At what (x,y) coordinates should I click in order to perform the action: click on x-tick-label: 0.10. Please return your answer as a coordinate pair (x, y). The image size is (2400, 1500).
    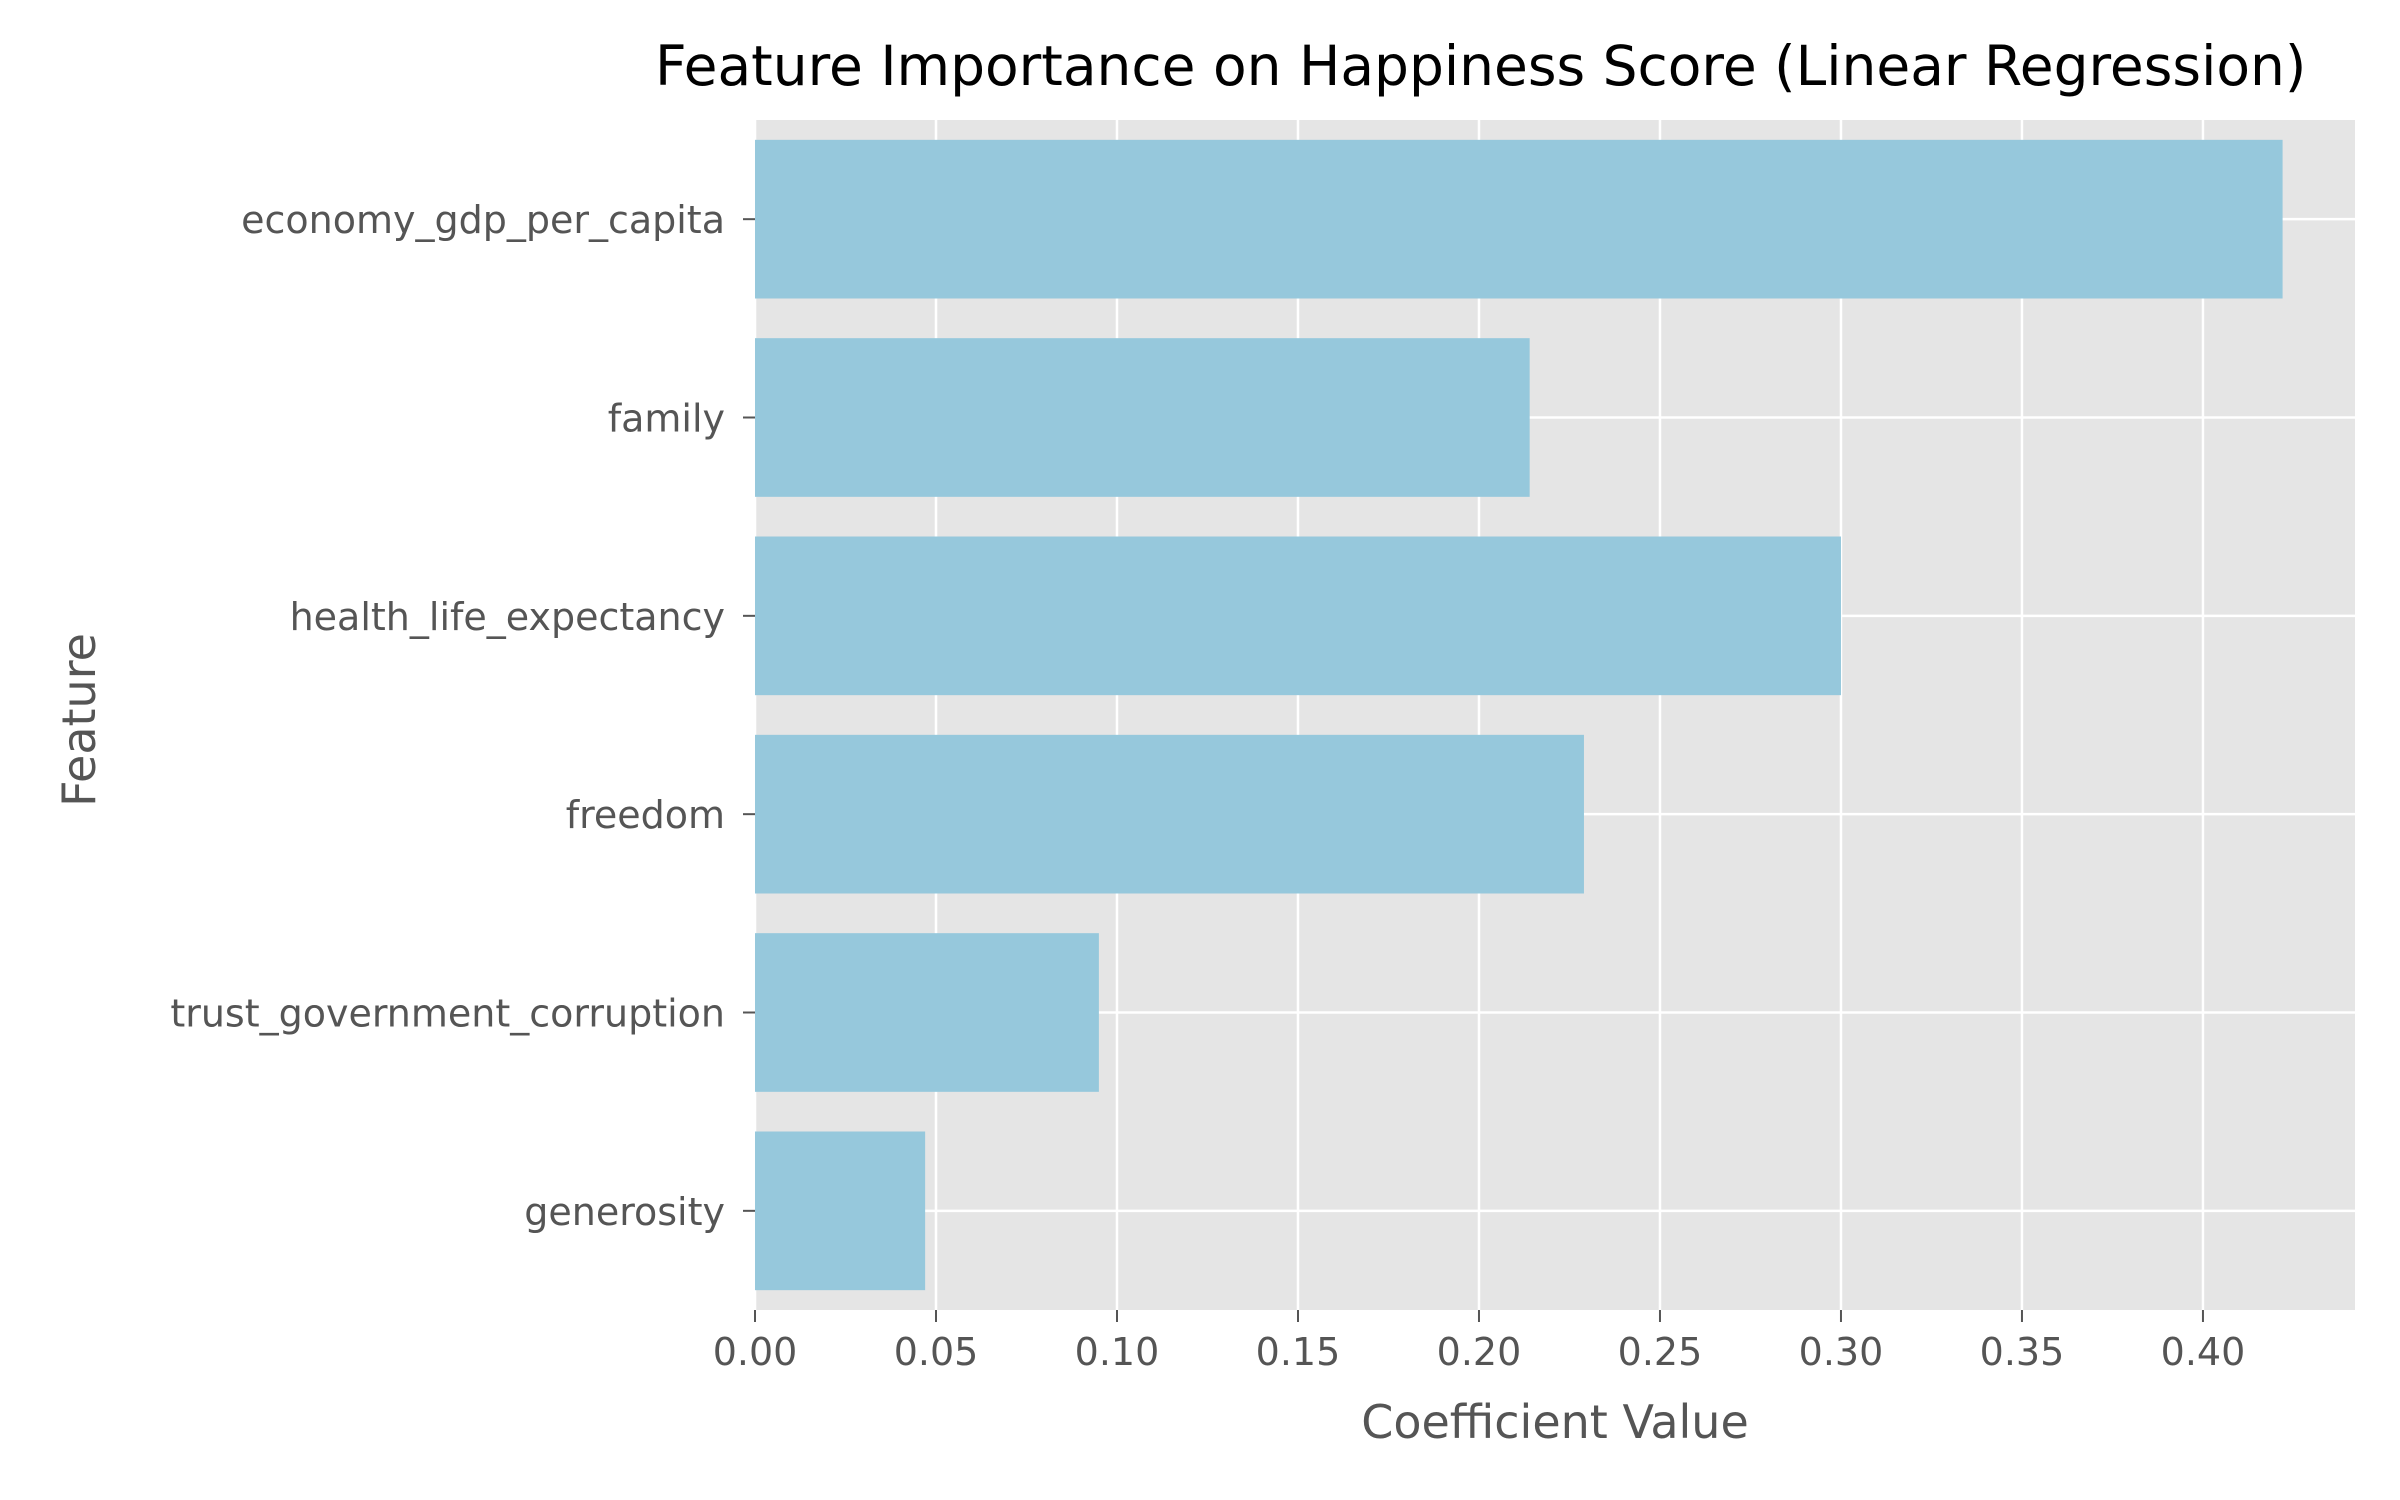
    Looking at the image, I should click on (1117, 1352).